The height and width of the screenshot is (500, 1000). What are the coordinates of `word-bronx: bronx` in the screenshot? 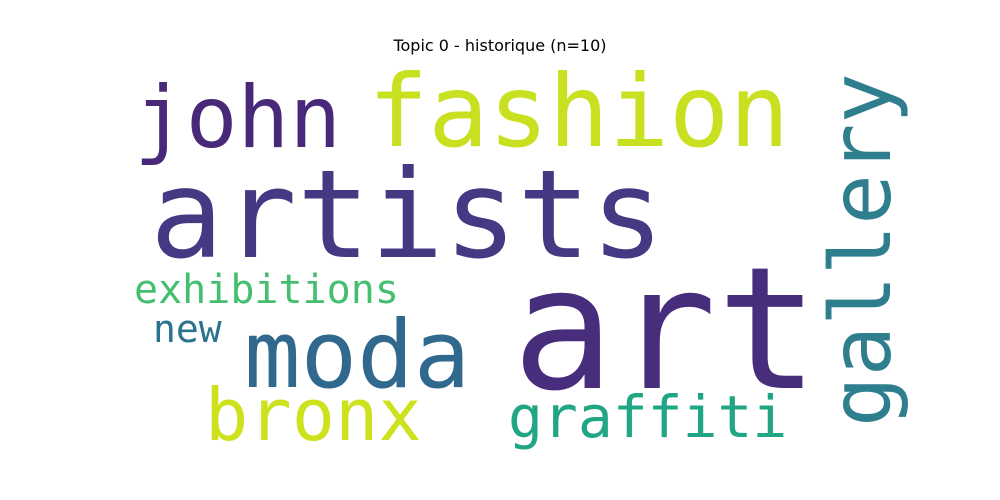 It's located at (313, 415).